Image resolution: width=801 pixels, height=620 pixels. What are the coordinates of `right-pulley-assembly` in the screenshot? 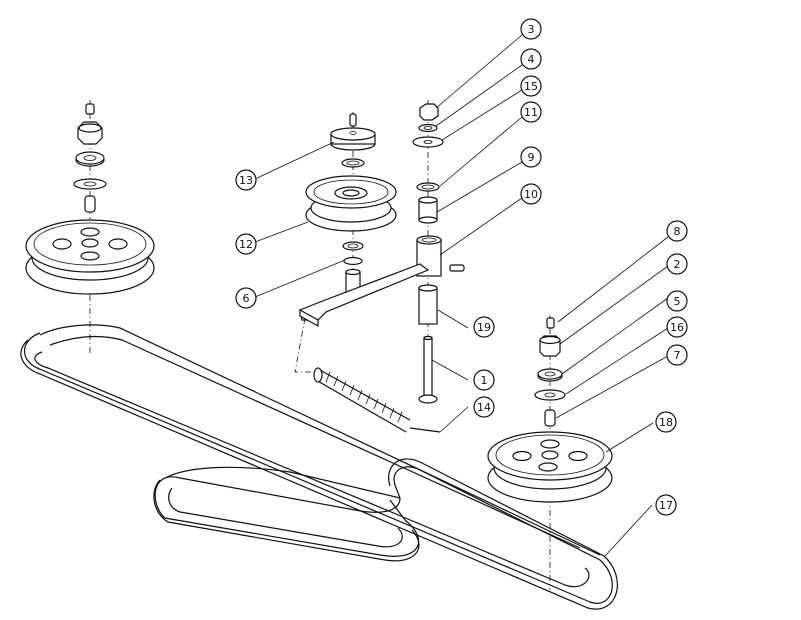 It's located at (550, 452).